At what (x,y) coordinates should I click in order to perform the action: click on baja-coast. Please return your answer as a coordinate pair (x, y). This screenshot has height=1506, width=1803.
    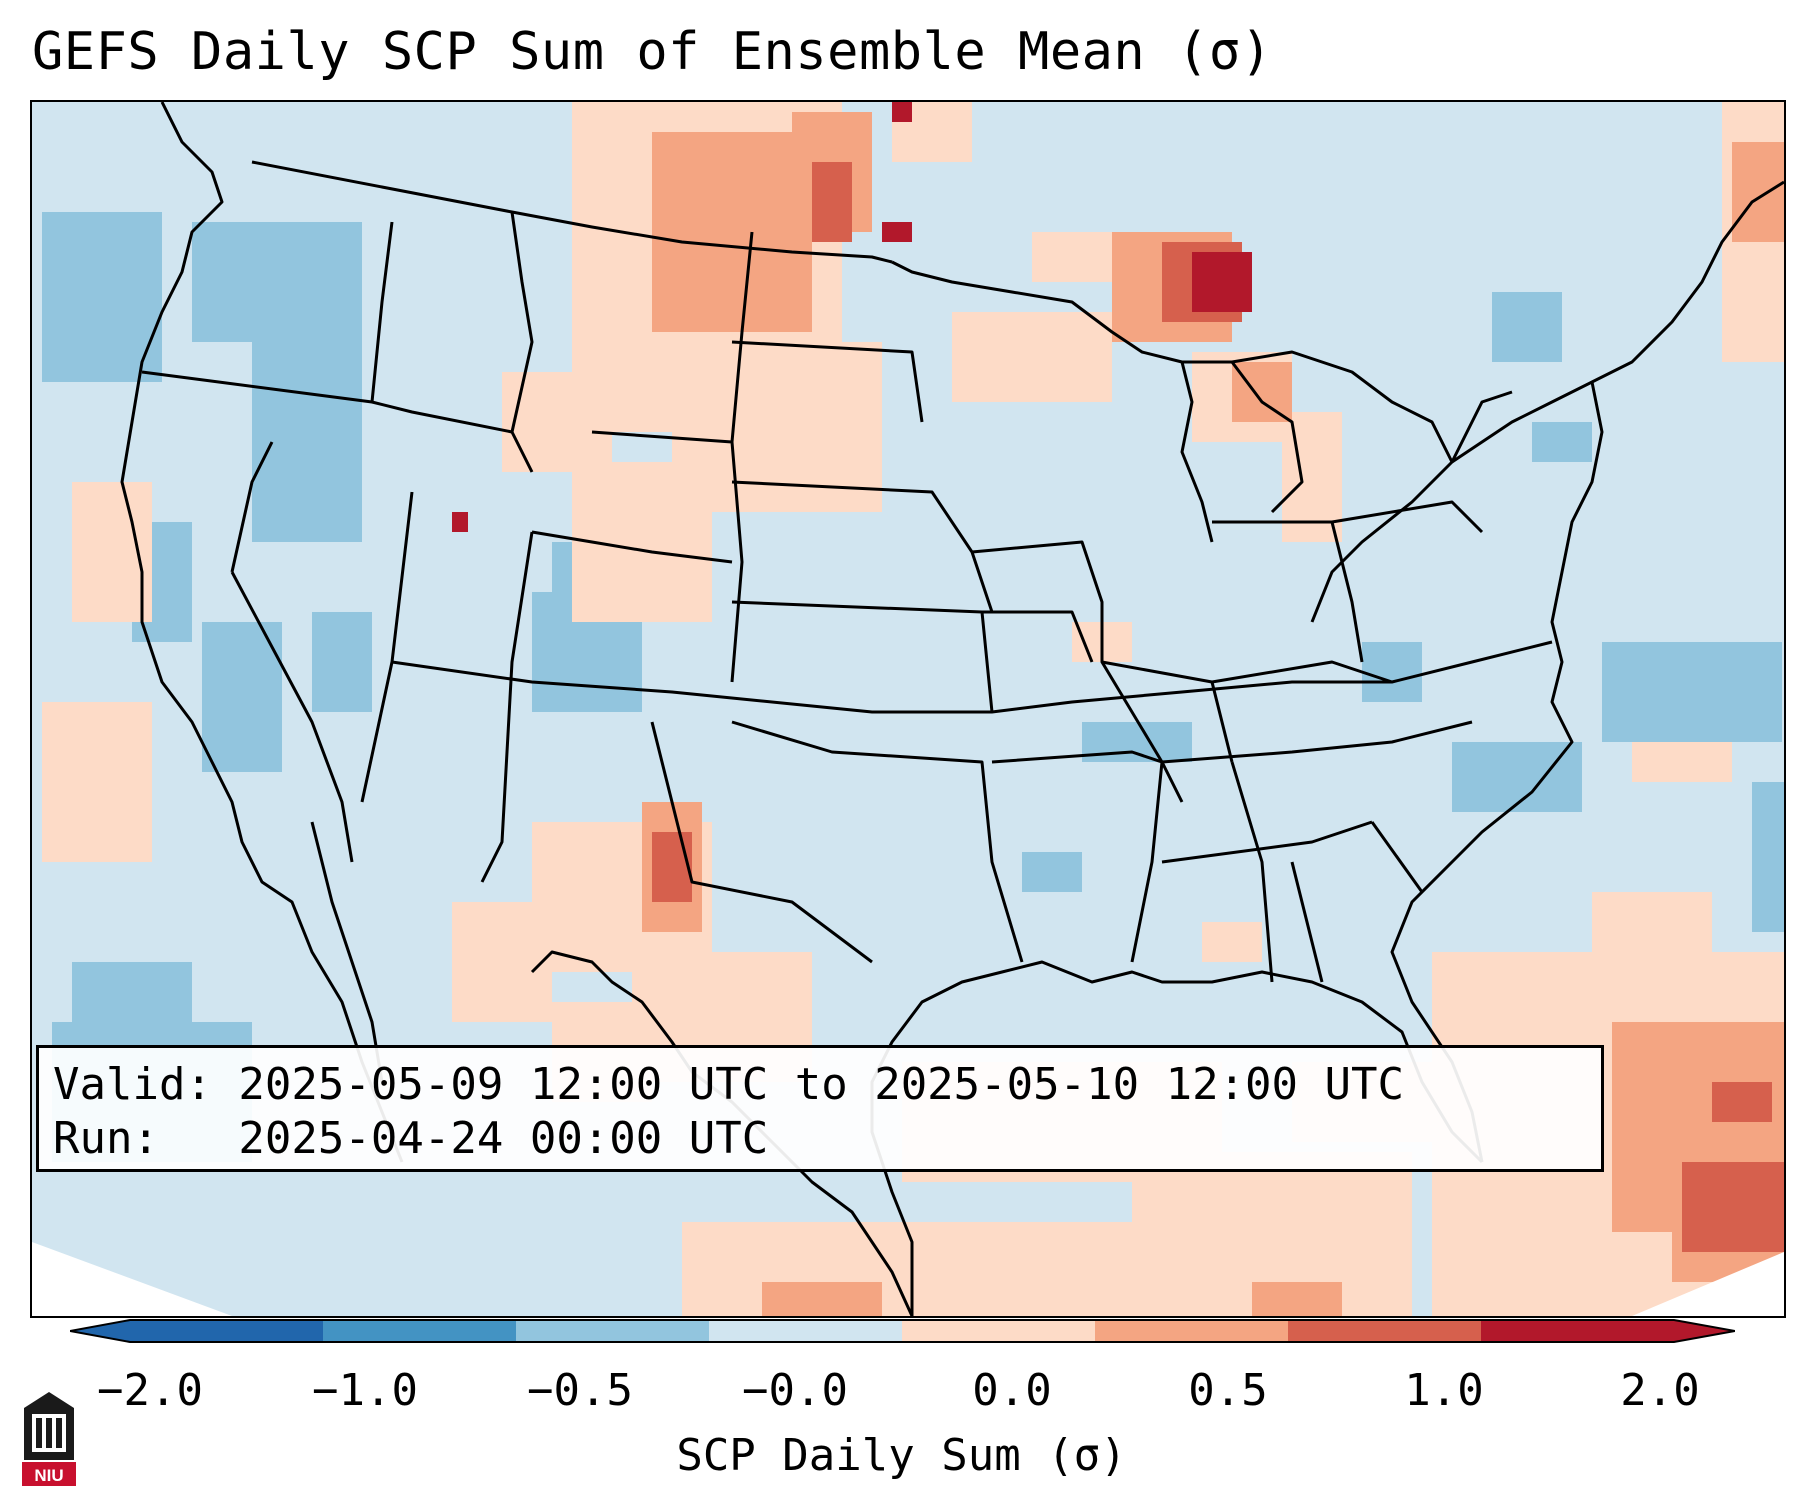
    Looking at the image, I should click on (347, 952).